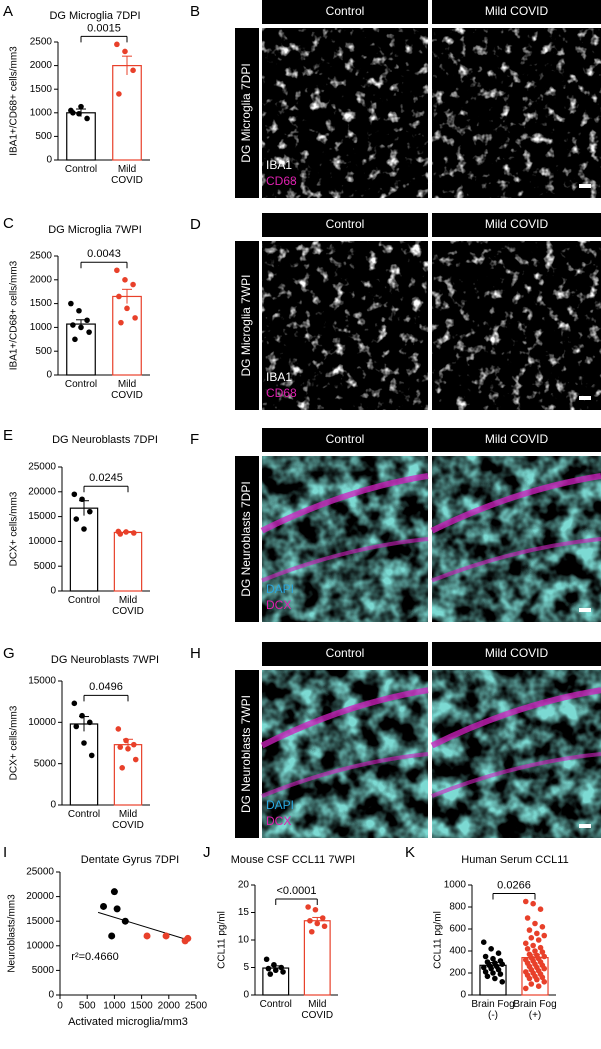 This screenshot has width=601, height=1049. Describe the element at coordinates (8, 435) in the screenshot. I see `panel-letter: E` at that location.